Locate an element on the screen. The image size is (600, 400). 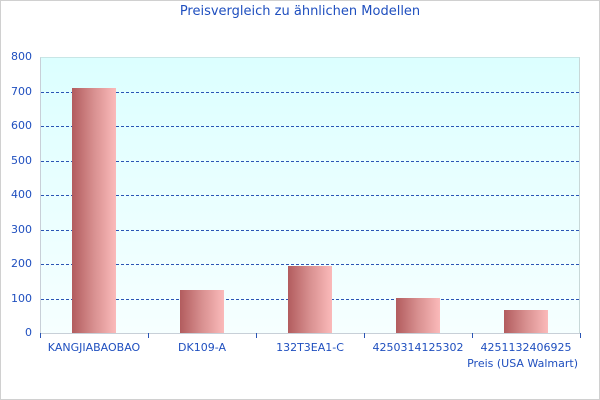
y-tick-label: 100 is located at coordinates (21, 298).